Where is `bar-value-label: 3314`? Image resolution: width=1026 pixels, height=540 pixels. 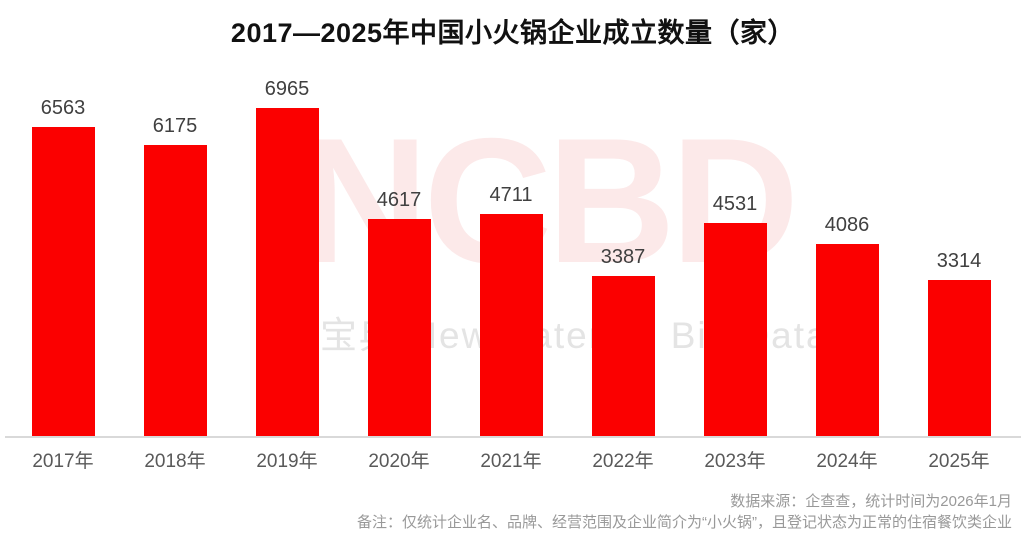 bar-value-label: 3314 is located at coordinates (959, 261).